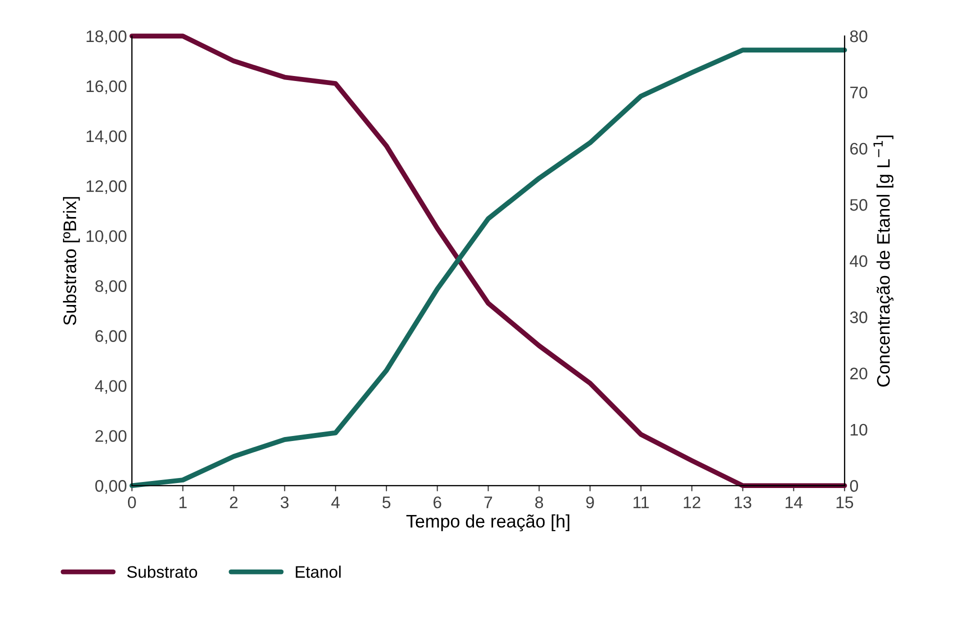 The height and width of the screenshot is (621, 963). Describe the element at coordinates (335, 502) in the screenshot. I see `x-tick-label: 4` at that location.